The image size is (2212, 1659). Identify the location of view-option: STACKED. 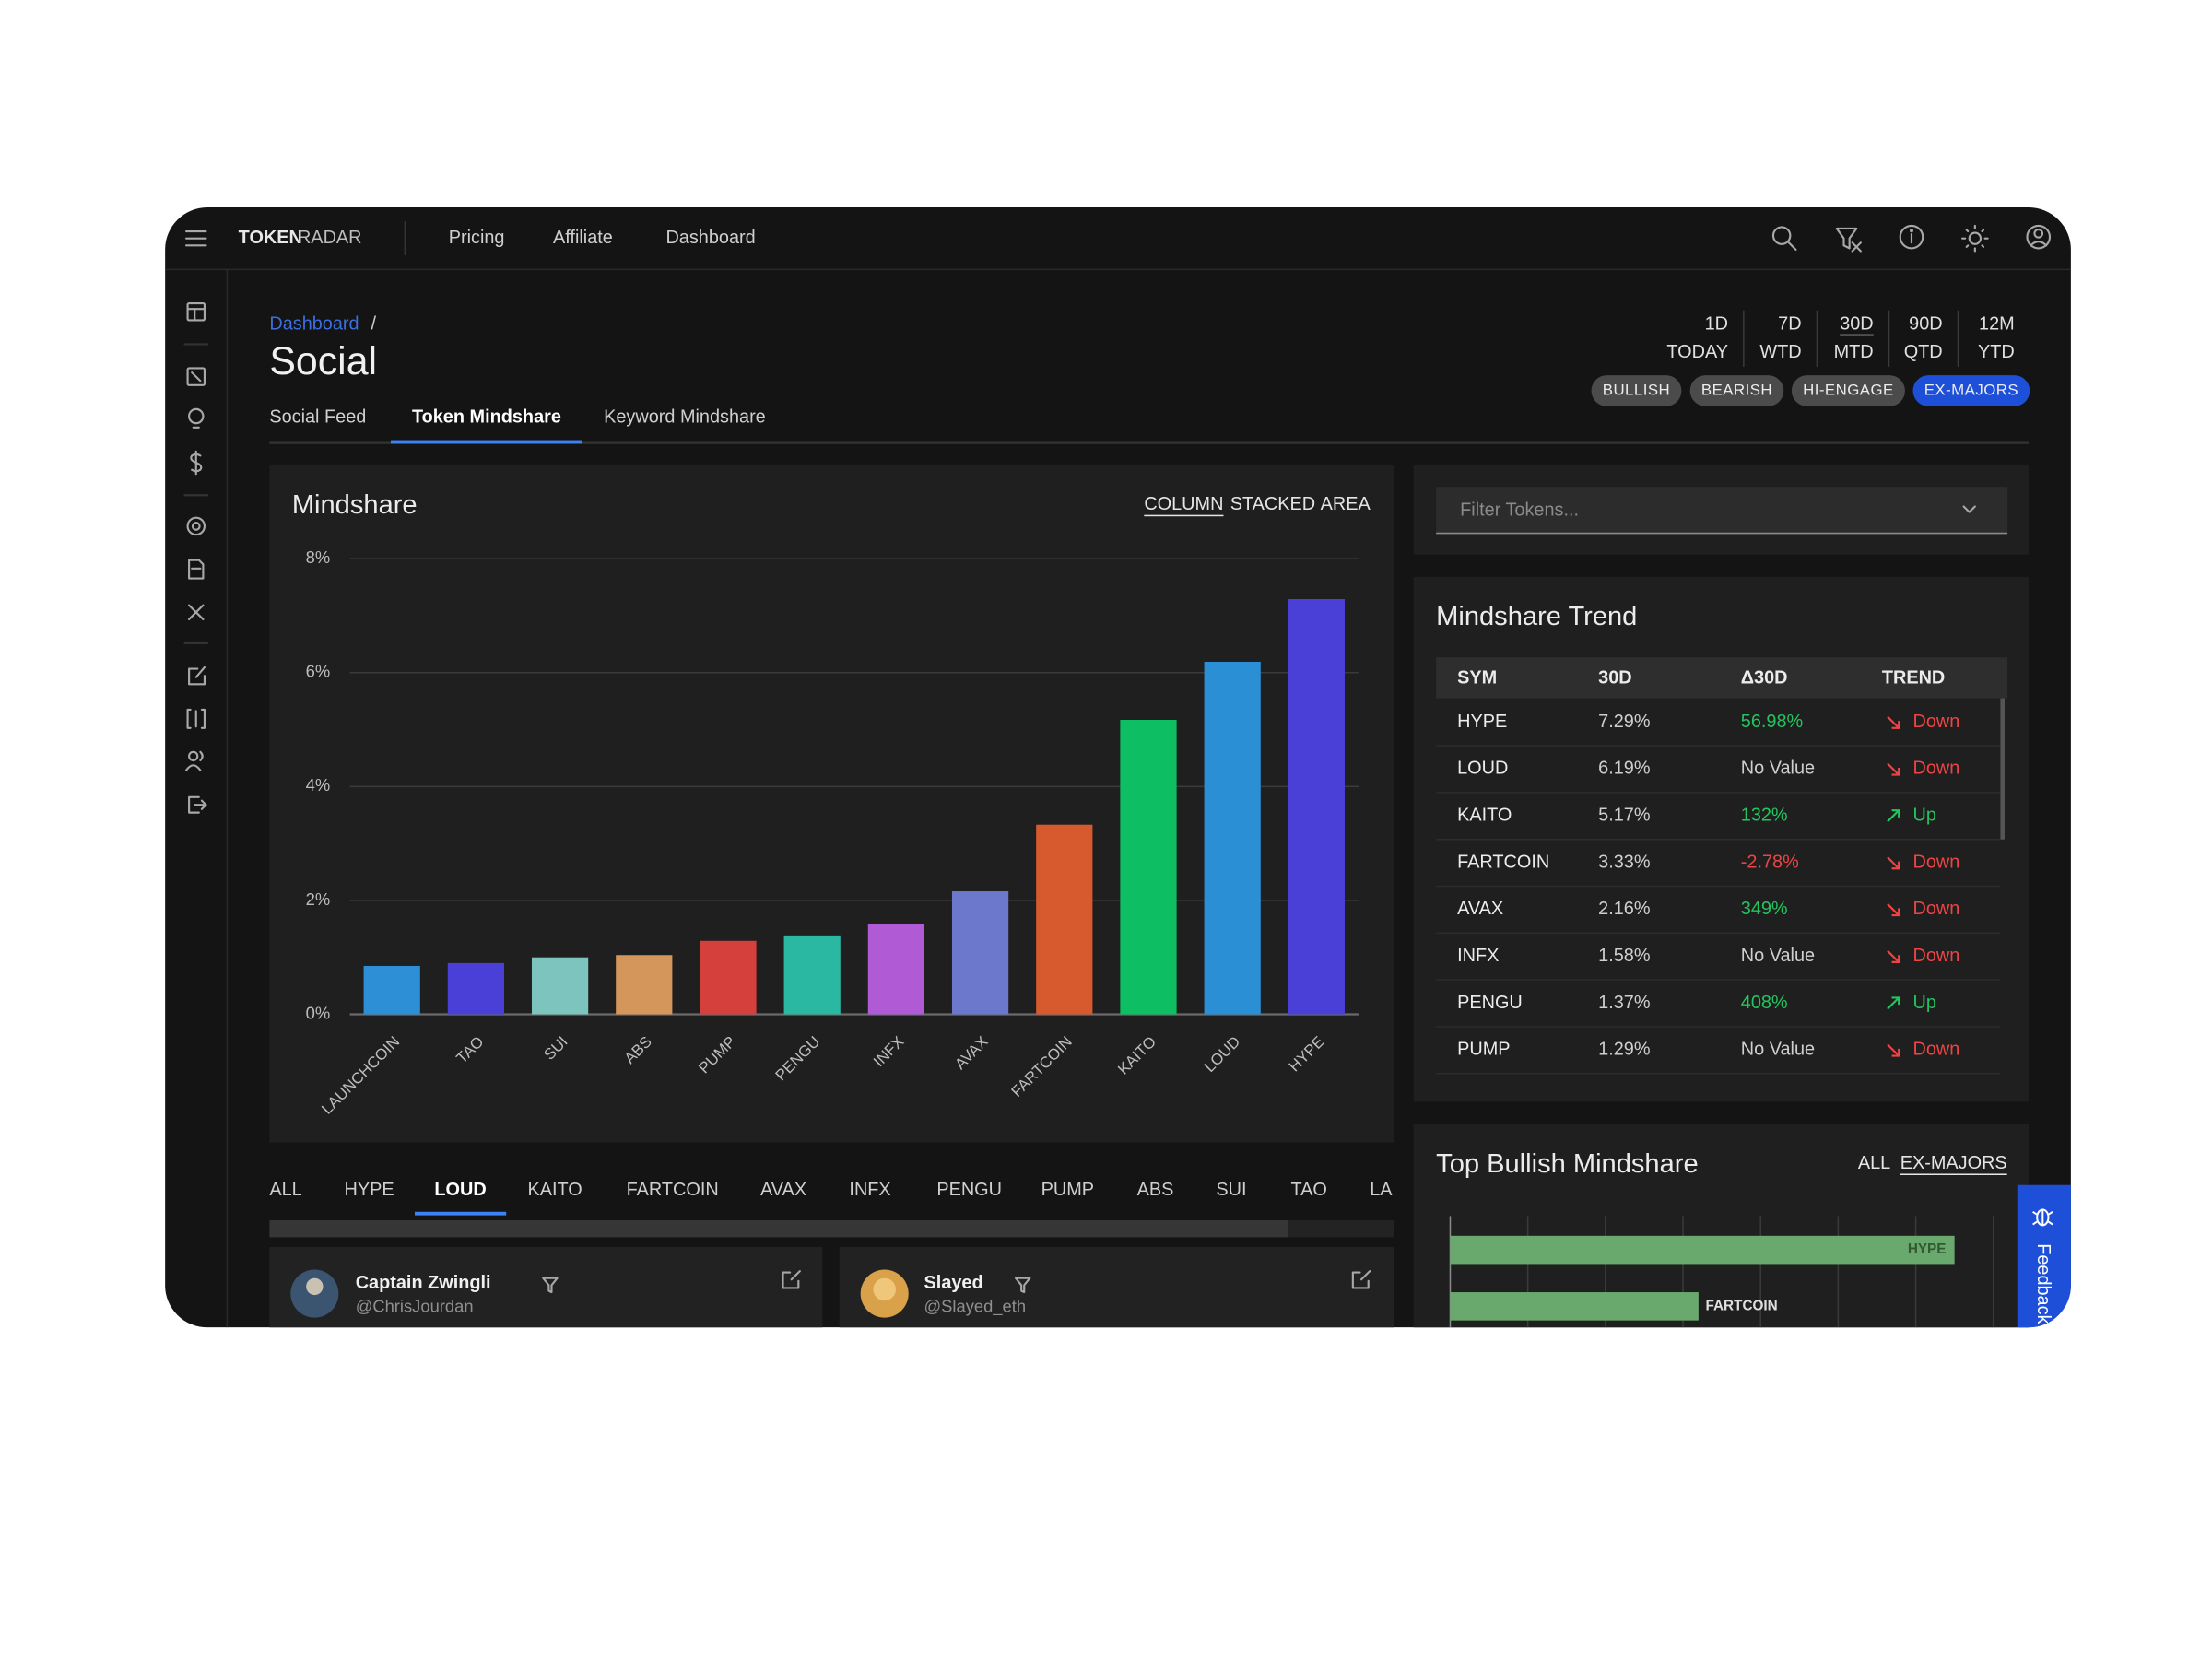
(1272, 504).